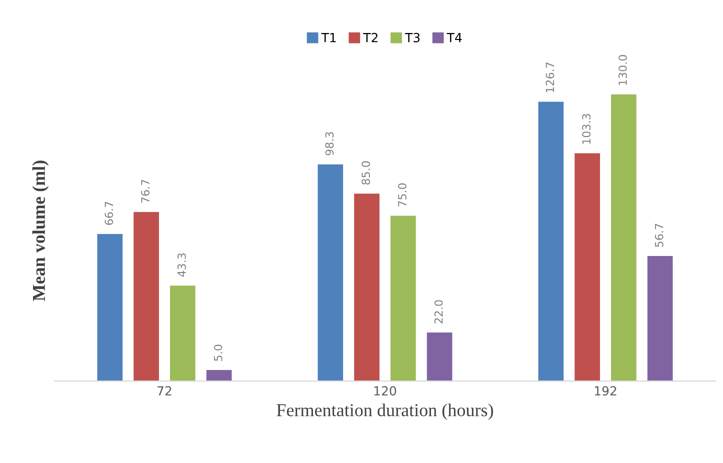 The width and height of the screenshot is (723, 463). Describe the element at coordinates (218, 352) in the screenshot. I see `data-label: 5.0` at that location.